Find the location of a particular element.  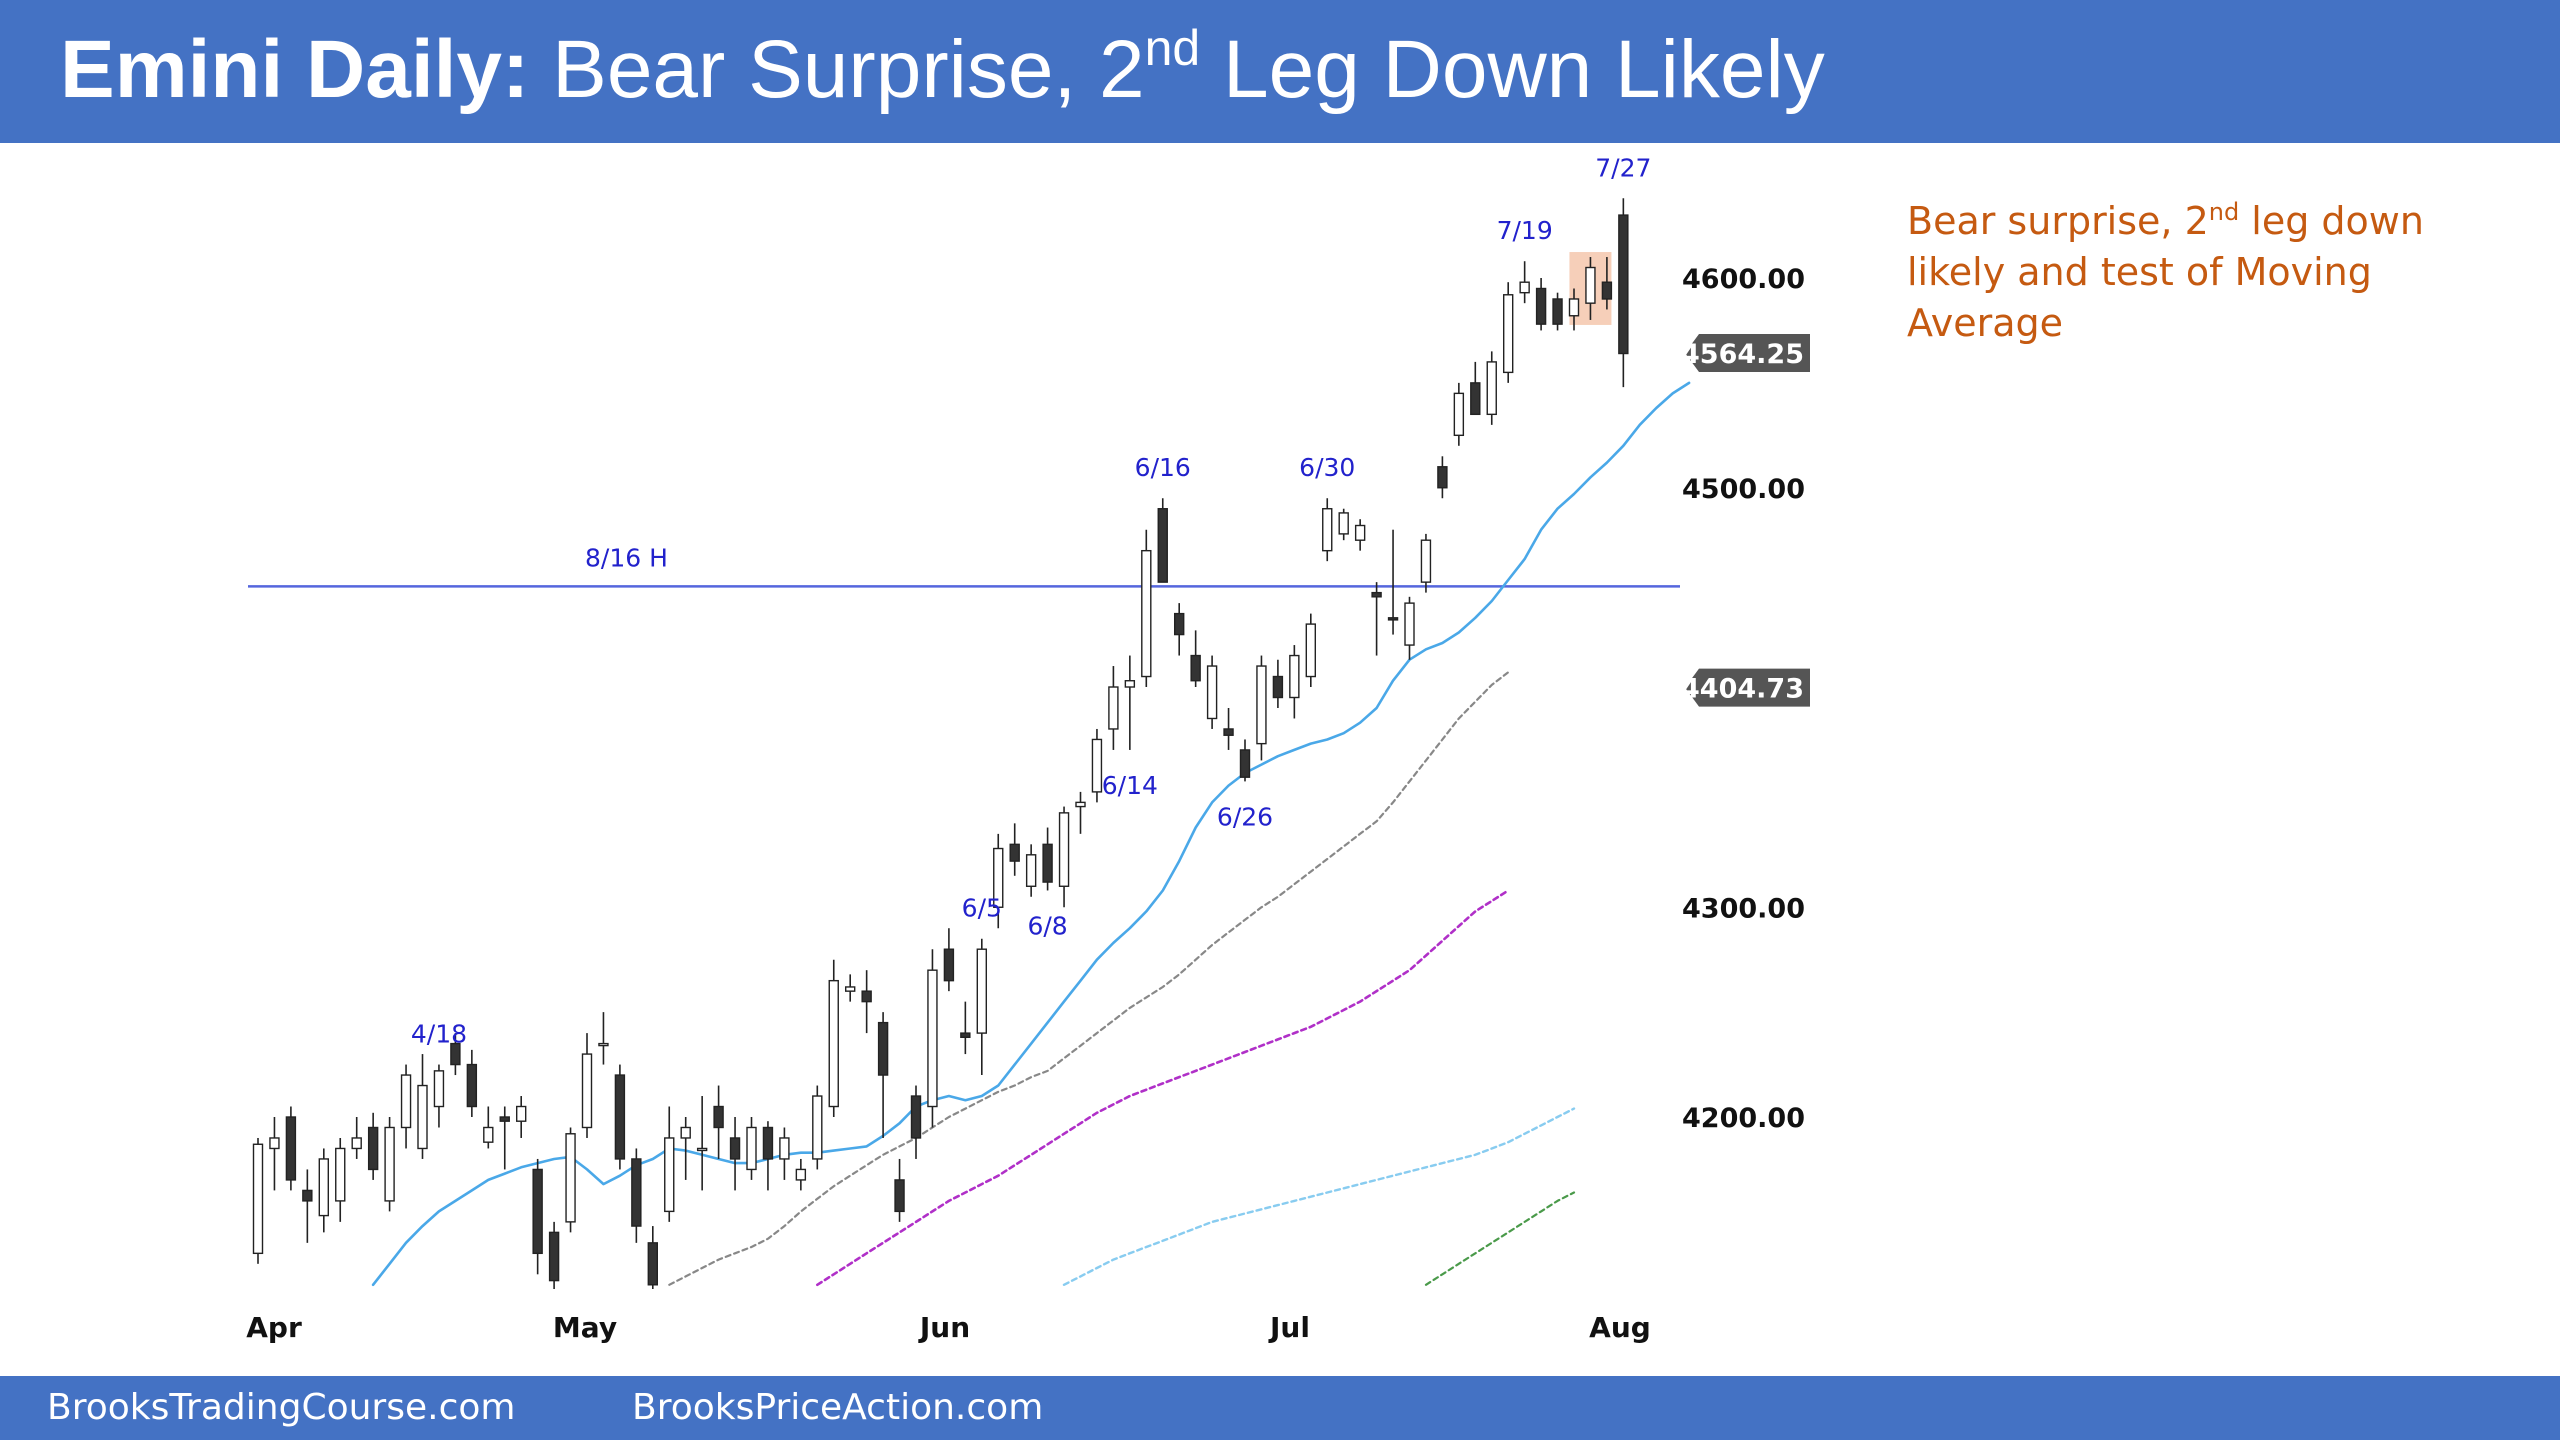

y-tick-label: 4300.00 is located at coordinates (1743, 908).